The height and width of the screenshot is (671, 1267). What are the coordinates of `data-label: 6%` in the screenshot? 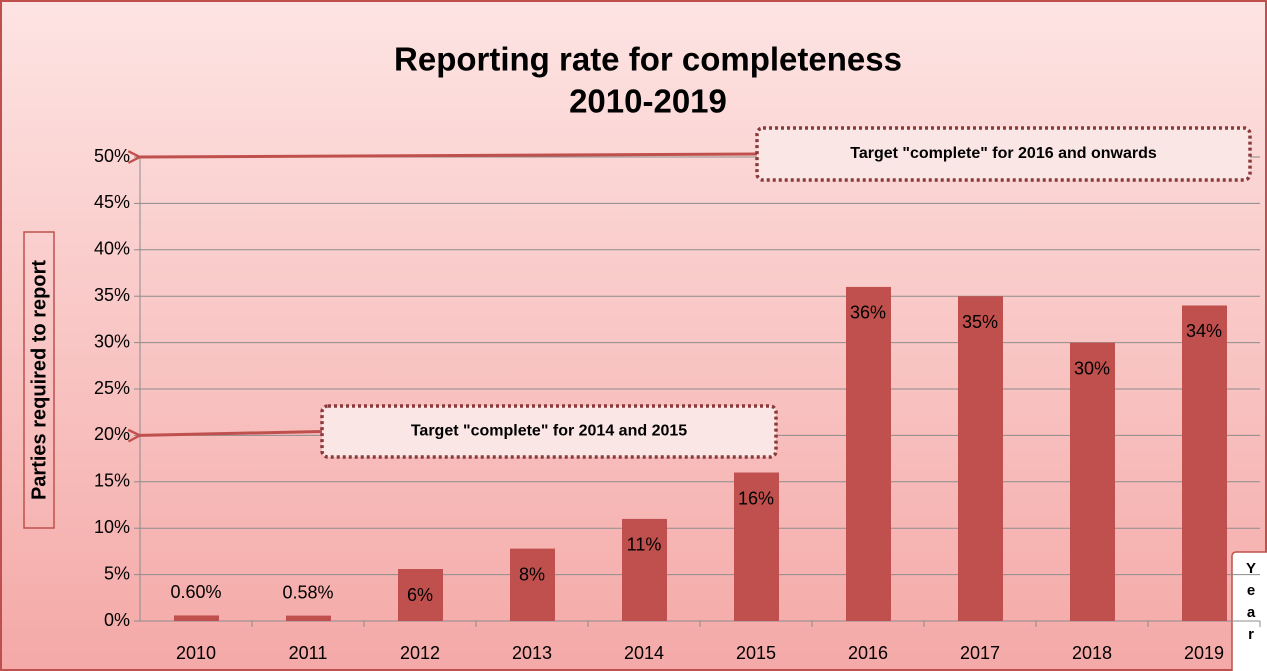 It's located at (420, 595).